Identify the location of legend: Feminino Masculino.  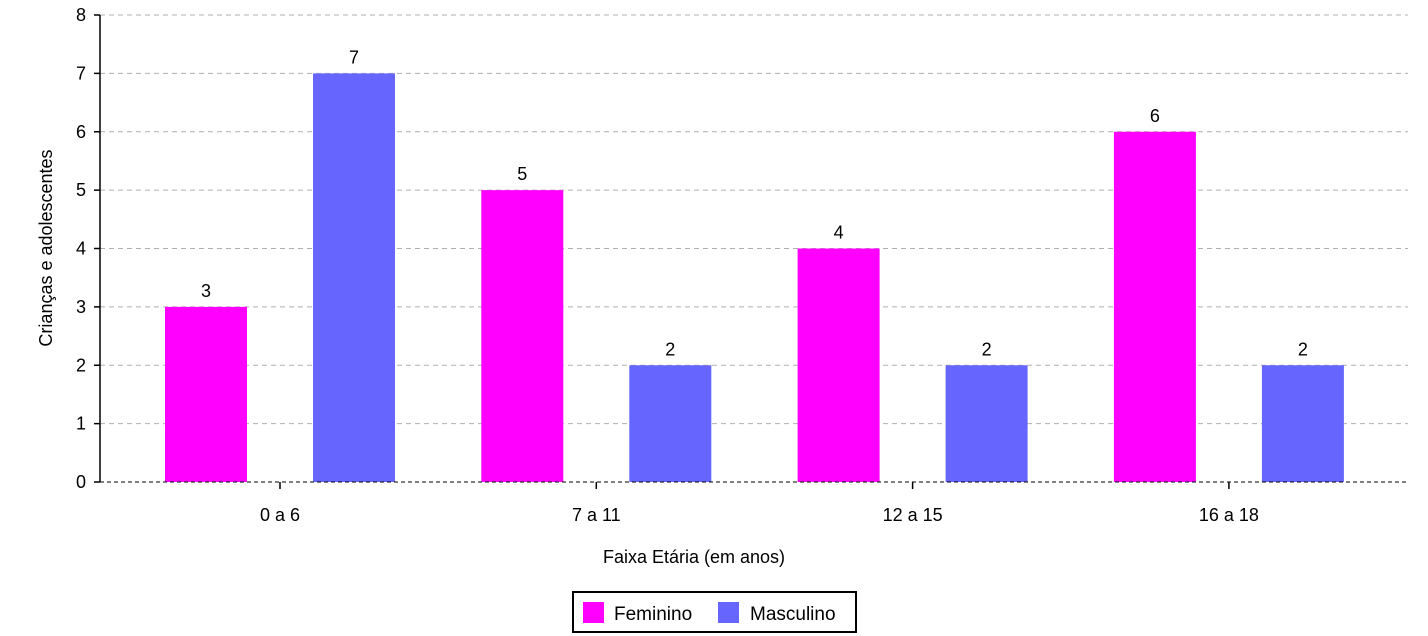
(714, 612).